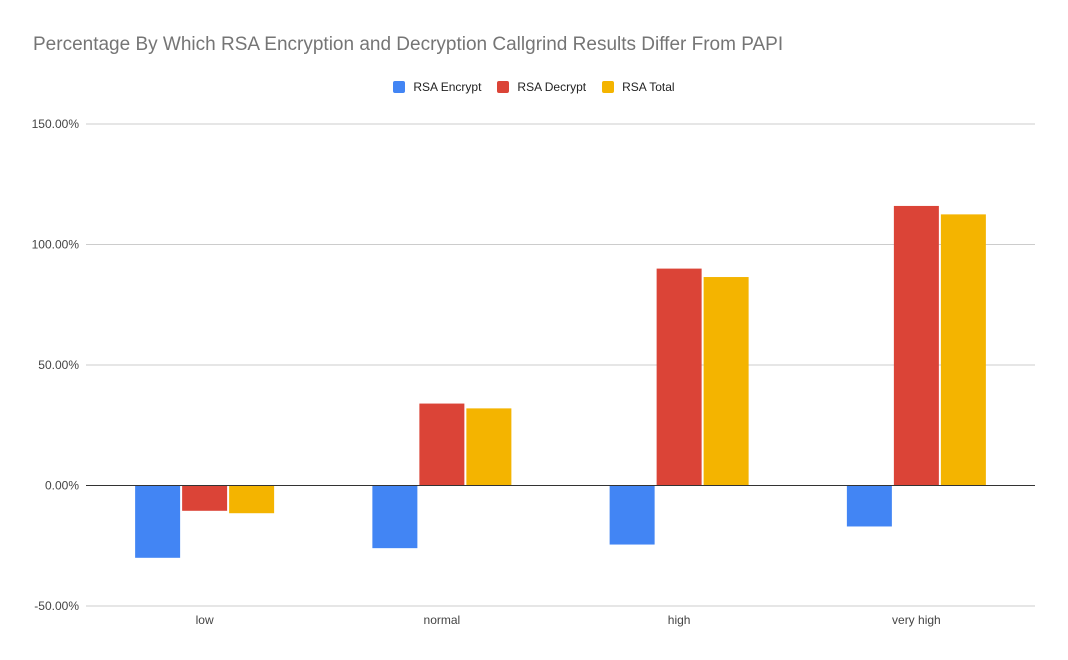  Describe the element at coordinates (62, 486) in the screenshot. I see `y-tick-label: 0.00%` at that location.